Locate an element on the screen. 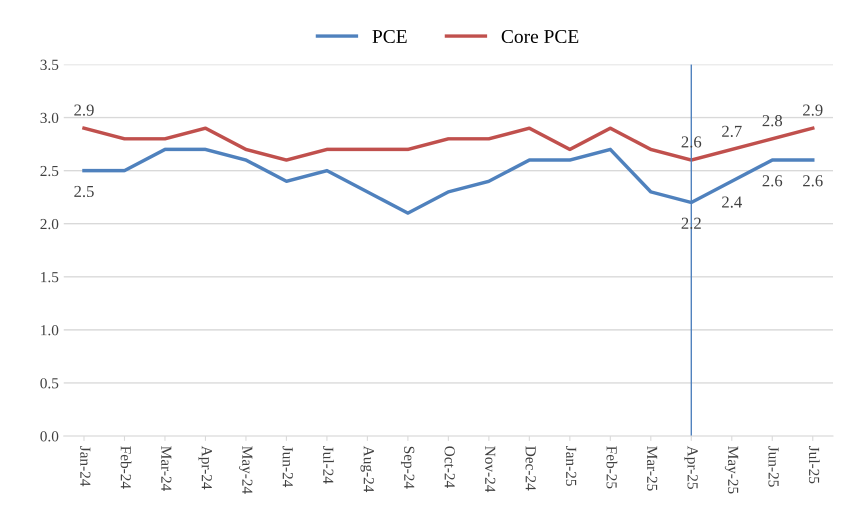 The width and height of the screenshot is (850, 516). data-label: 2.8 is located at coordinates (772, 120).